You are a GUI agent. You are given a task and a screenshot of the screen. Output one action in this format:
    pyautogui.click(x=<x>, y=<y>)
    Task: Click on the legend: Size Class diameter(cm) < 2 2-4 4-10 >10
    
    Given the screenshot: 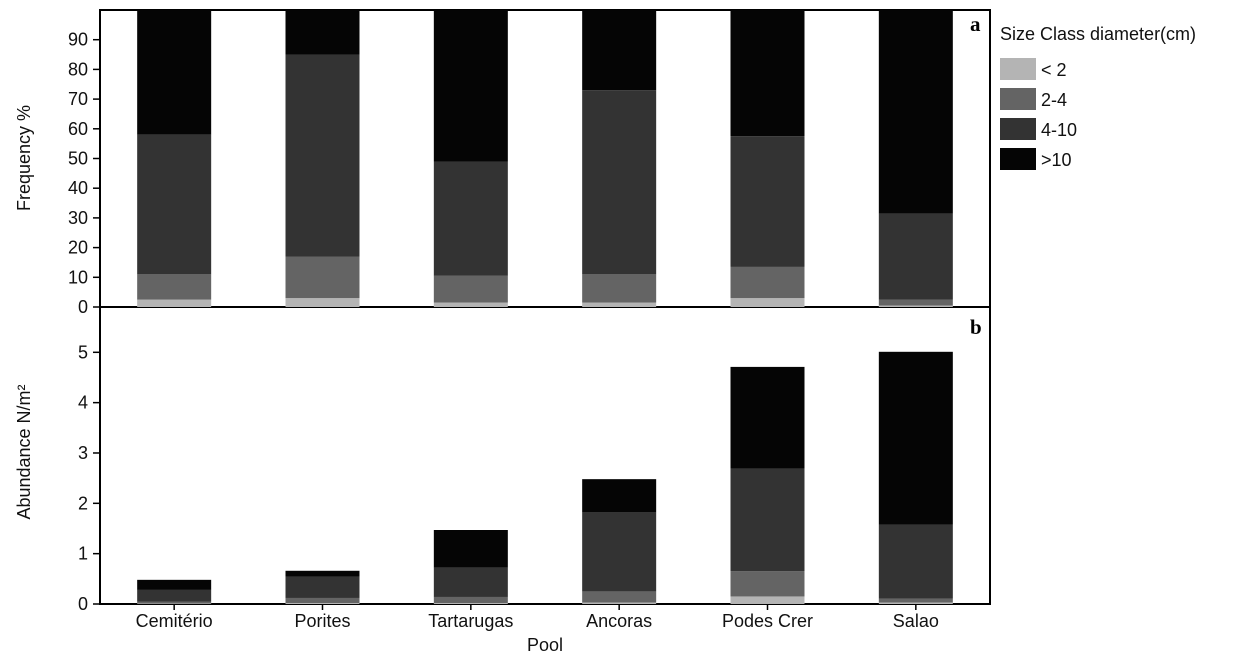 What is the action you would take?
    pyautogui.click(x=1098, y=97)
    